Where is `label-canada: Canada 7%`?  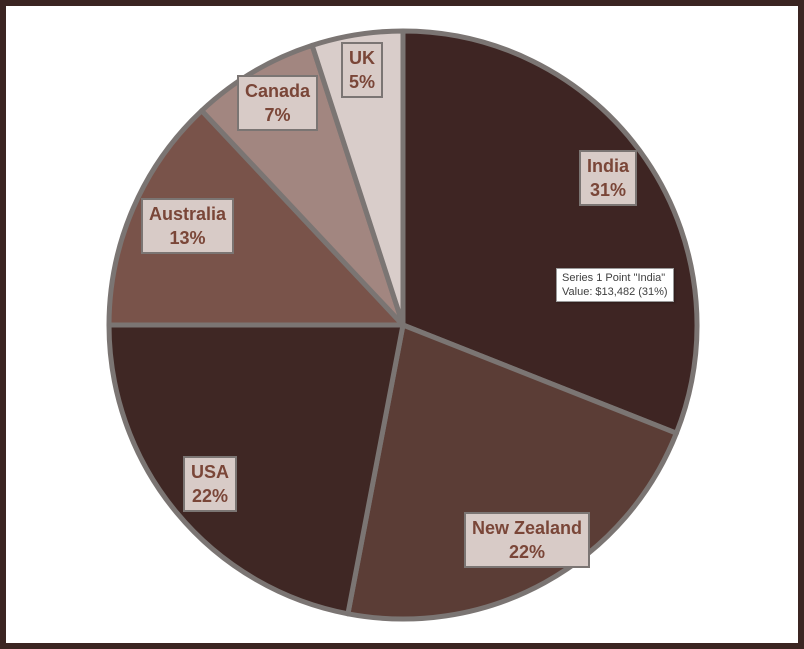
label-canada: Canada 7% is located at coordinates (278, 103).